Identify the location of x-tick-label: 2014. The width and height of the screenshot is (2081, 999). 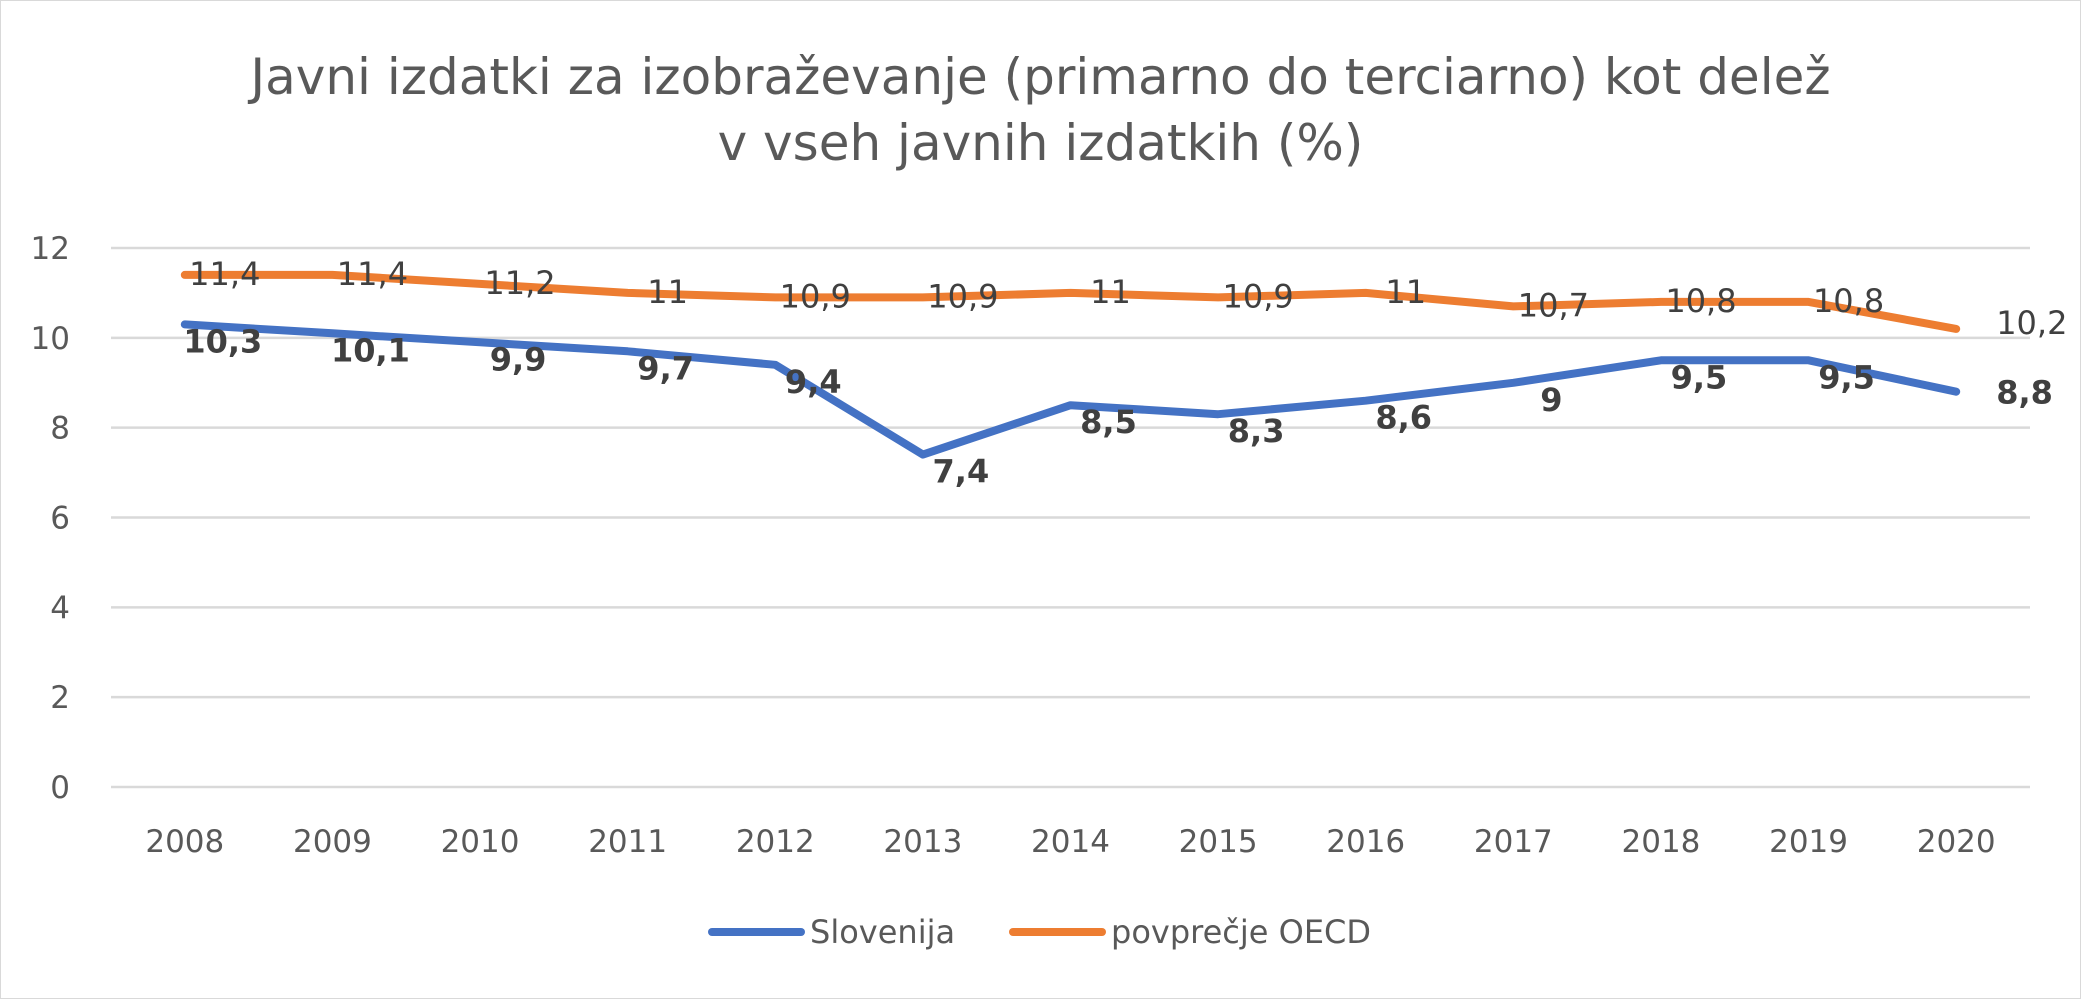
(1070, 842).